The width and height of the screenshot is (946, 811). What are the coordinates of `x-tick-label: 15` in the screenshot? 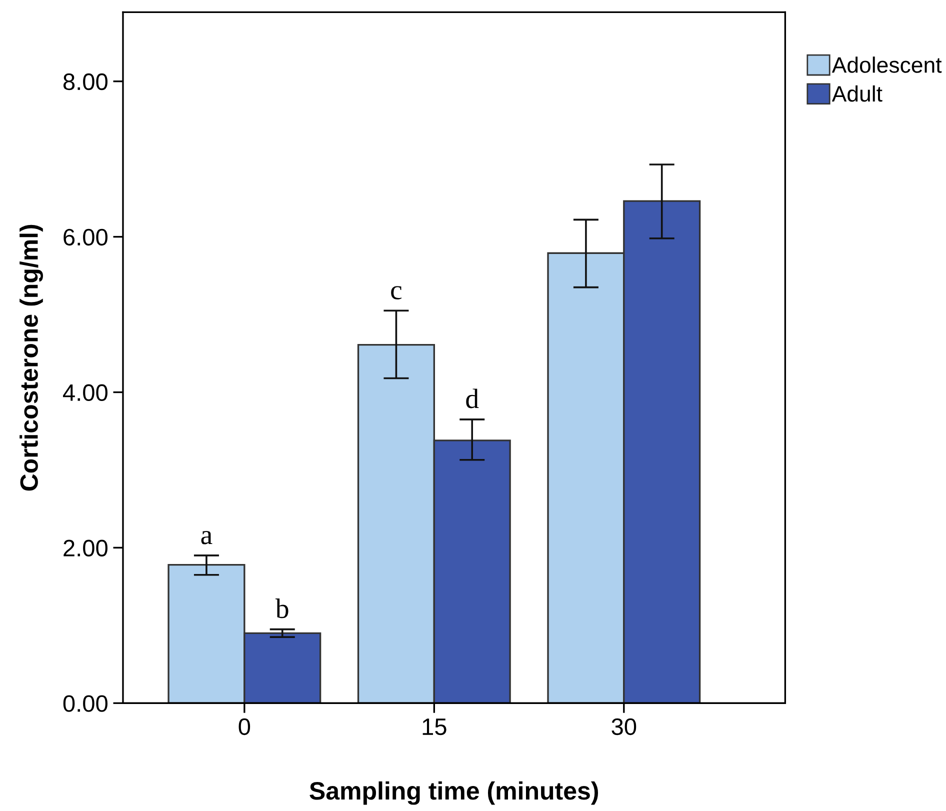 It's located at (434, 727).